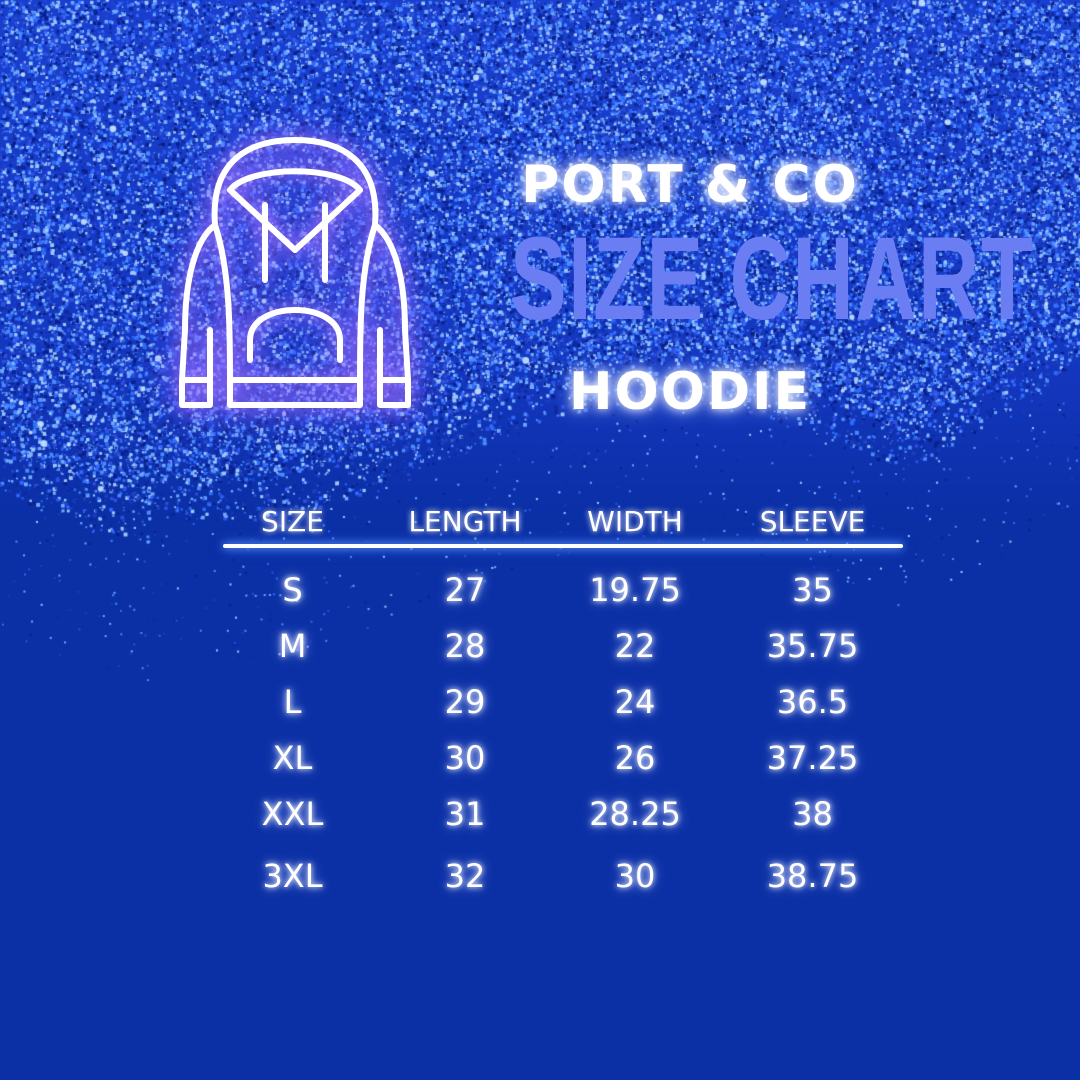  What do you see at coordinates (812, 758) in the screenshot?
I see `cell-sleeve: 37.25` at bounding box center [812, 758].